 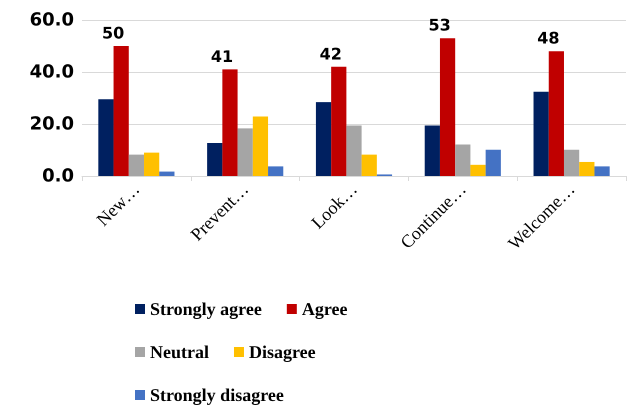 I want to click on legend-label: Agree, so click(x=325, y=309).